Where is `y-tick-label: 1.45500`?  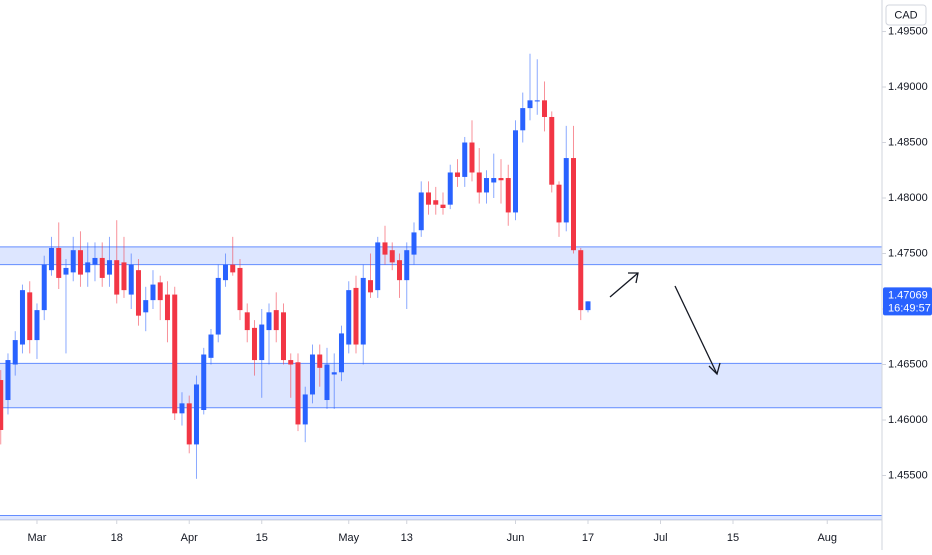 y-tick-label: 1.45500 is located at coordinates (908, 475).